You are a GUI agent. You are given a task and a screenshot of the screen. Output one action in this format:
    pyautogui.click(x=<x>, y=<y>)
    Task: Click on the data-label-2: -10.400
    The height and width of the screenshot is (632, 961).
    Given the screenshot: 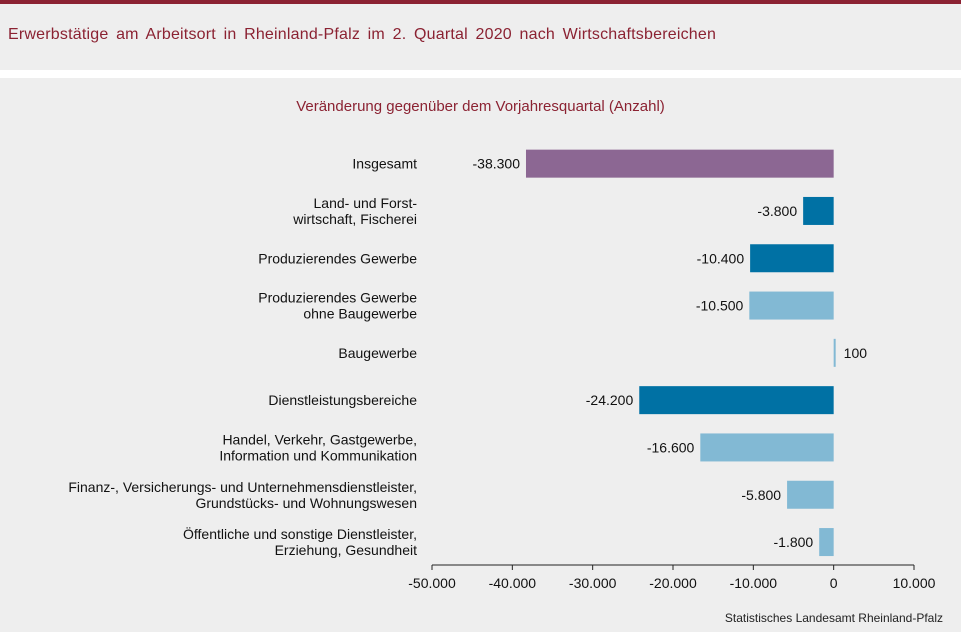 What is the action you would take?
    pyautogui.click(x=721, y=258)
    